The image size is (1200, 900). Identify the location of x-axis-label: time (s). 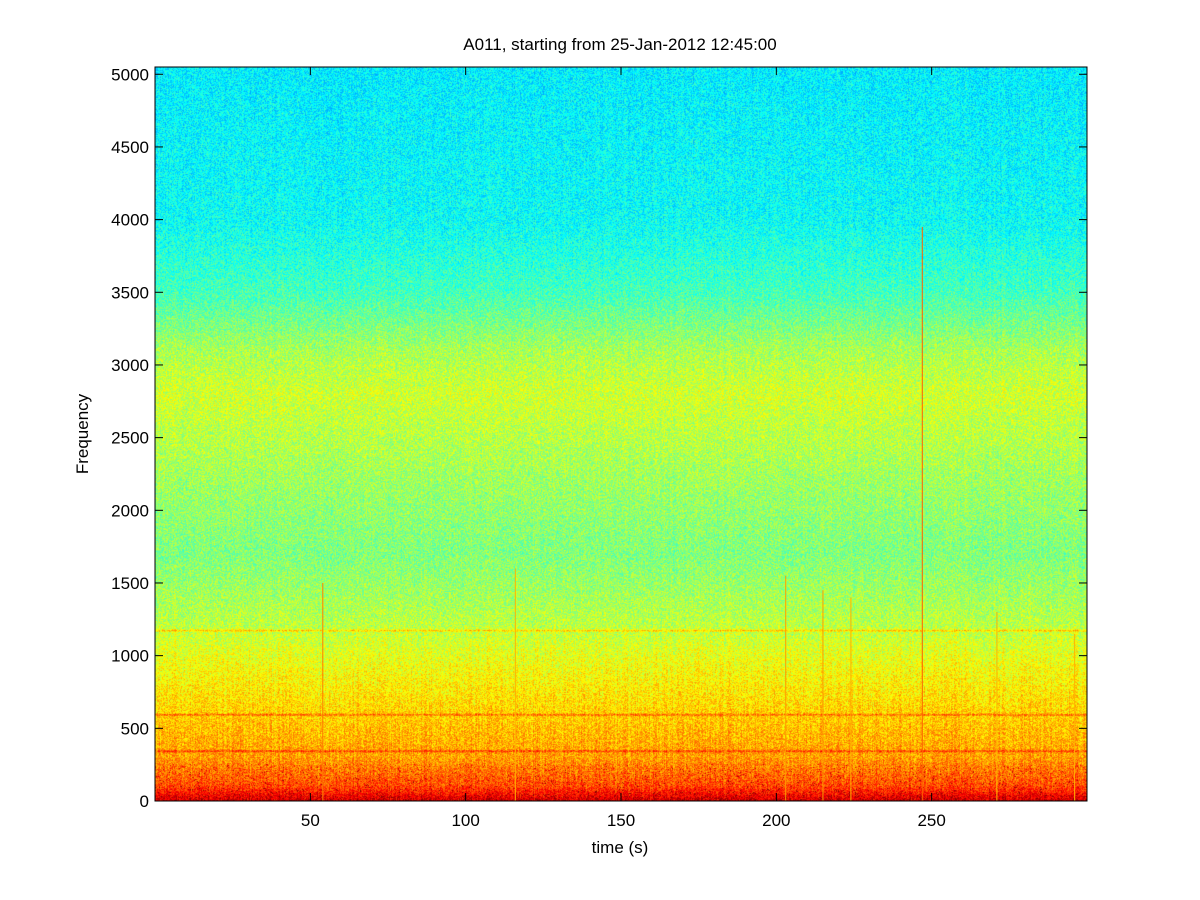
(620, 847).